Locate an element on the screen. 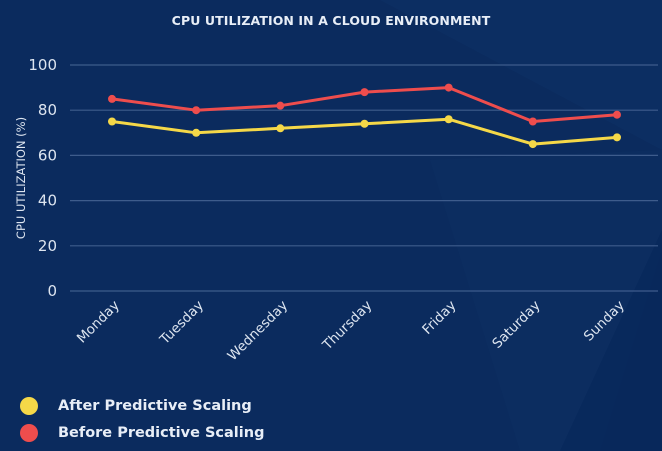 This screenshot has width=662, height=451. y-axis-label: CPU UTILIZATION (%) is located at coordinates (21, 178).